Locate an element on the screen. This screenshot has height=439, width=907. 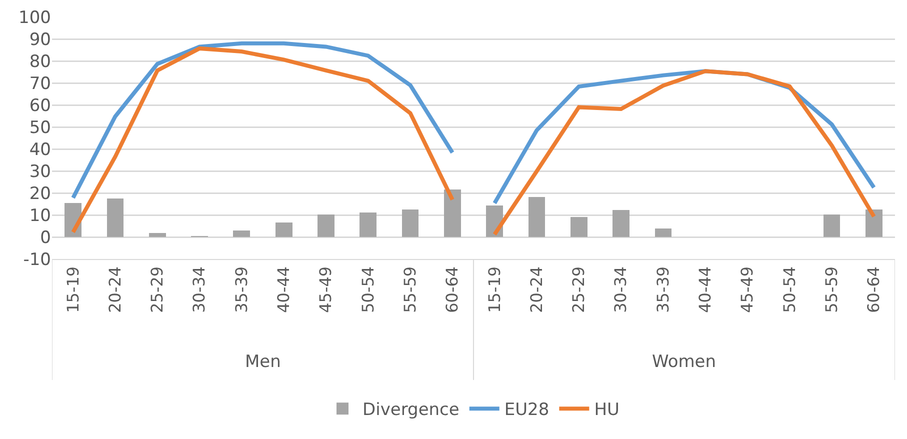
text: Men is located at coordinates (263, 362).